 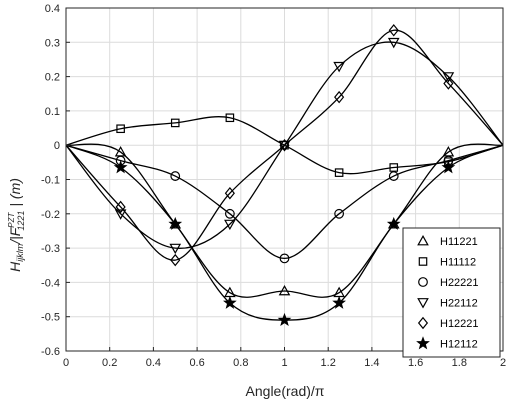 What do you see at coordinates (423, 261) in the screenshot?
I see `legend-marker-H11112` at bounding box center [423, 261].